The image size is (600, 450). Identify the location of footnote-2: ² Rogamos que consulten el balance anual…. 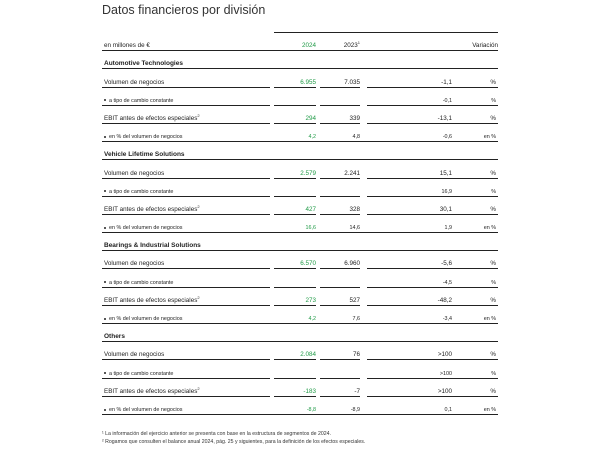
(234, 442).